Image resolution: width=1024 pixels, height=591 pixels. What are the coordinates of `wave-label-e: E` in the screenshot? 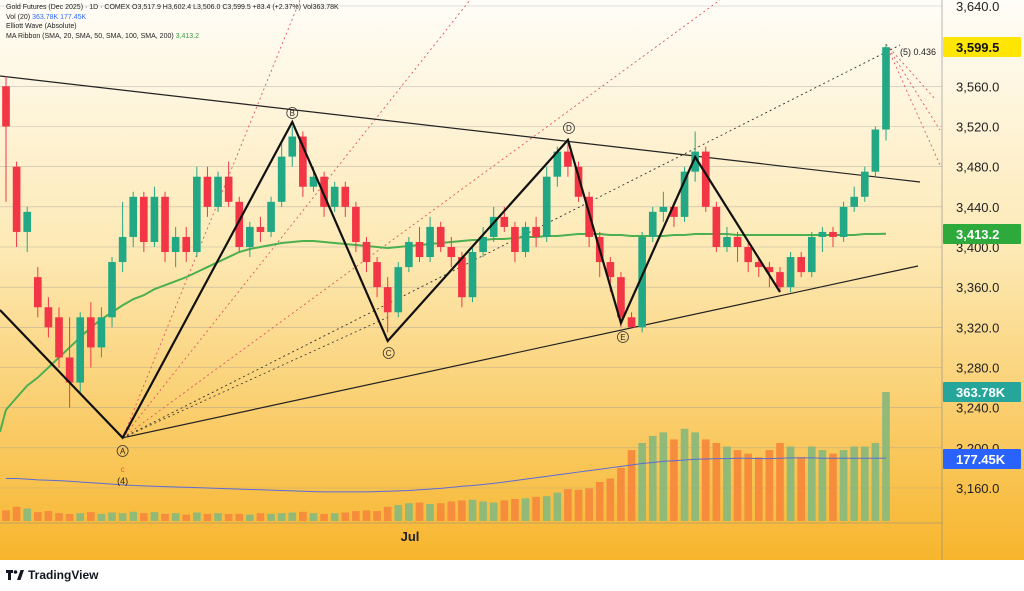 It's located at (622, 337).